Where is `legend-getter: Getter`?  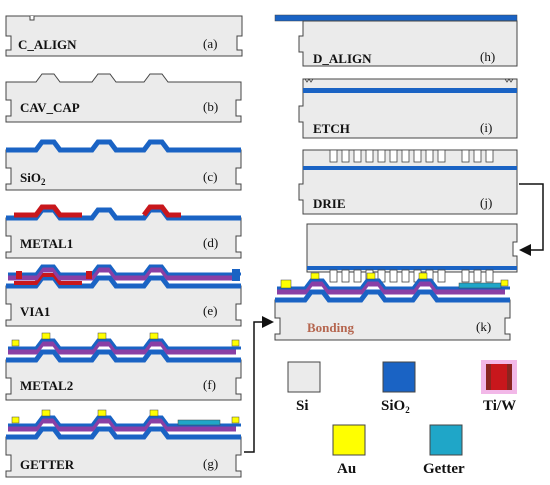
legend-getter: Getter is located at coordinates (444, 450).